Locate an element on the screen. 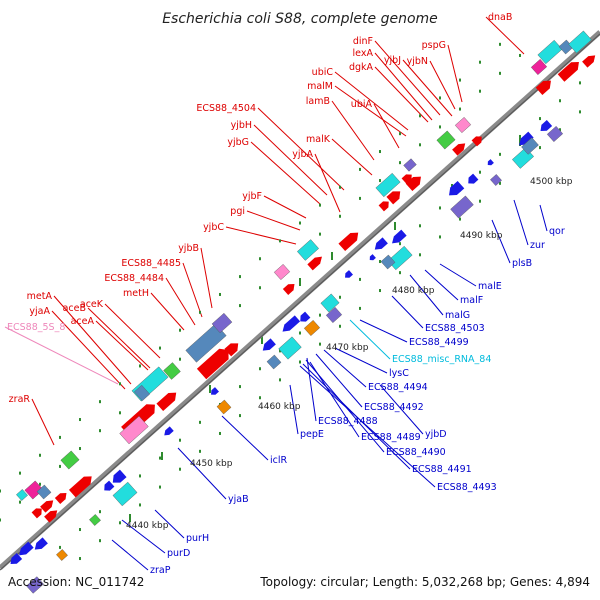 This screenshot has height=600, width=600. gene-label-ubic: ubiC is located at coordinates (323, 72).